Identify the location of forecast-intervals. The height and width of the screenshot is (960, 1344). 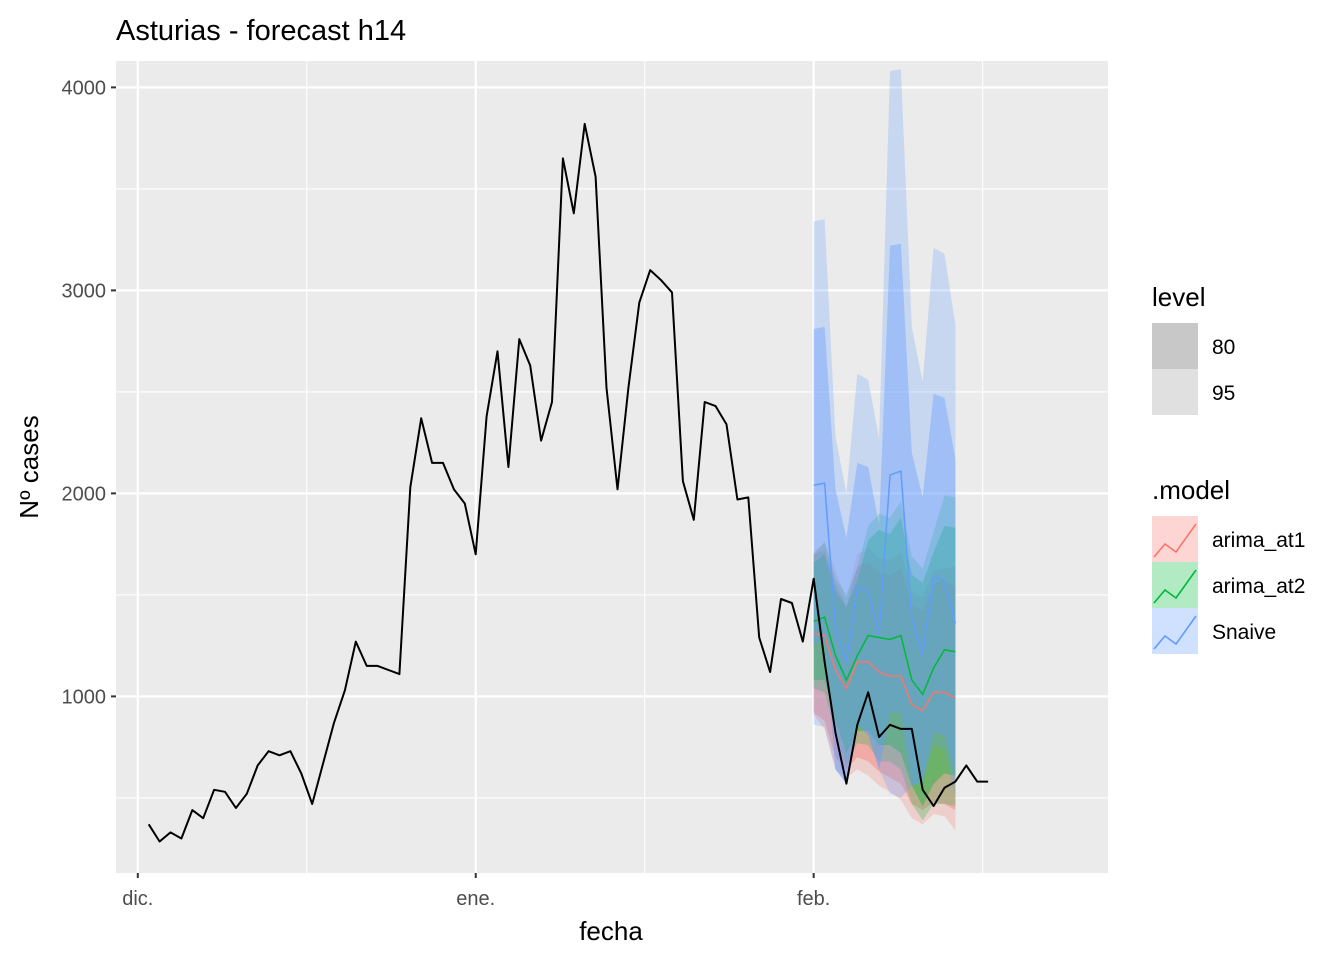
(884, 450).